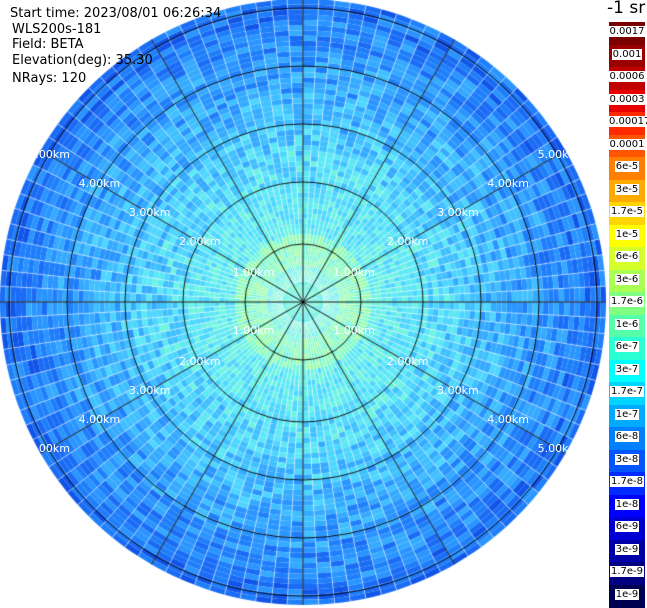 This screenshot has height=608, width=647. I want to click on colorbar-label: 3e-8, so click(627, 460).